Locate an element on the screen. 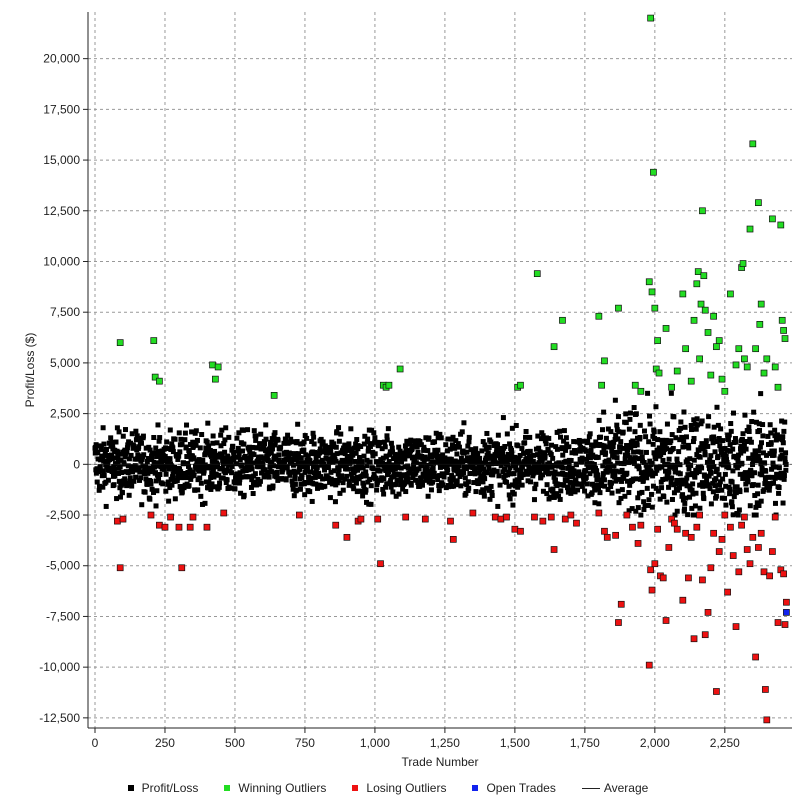 The height and width of the screenshot is (807, 802). legend-swatch is located at coordinates (227, 788).